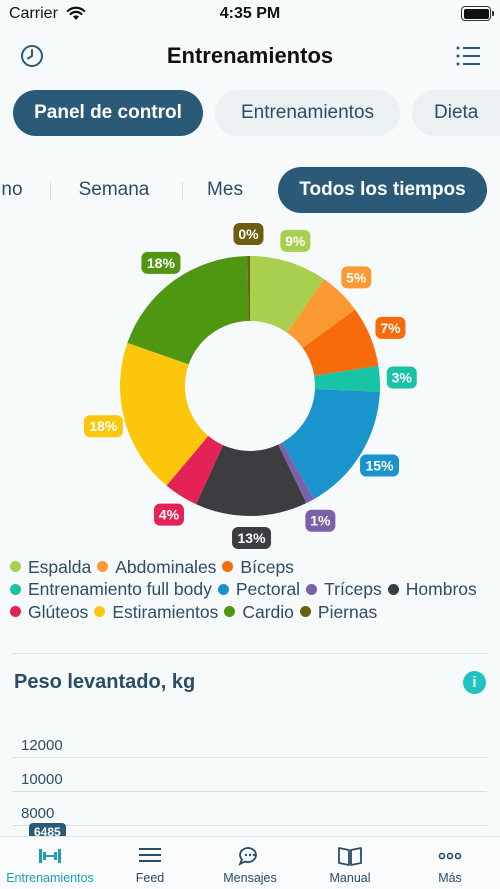 Image resolution: width=500 pixels, height=889 pixels. I want to click on svg-text: 3%, so click(402, 378).